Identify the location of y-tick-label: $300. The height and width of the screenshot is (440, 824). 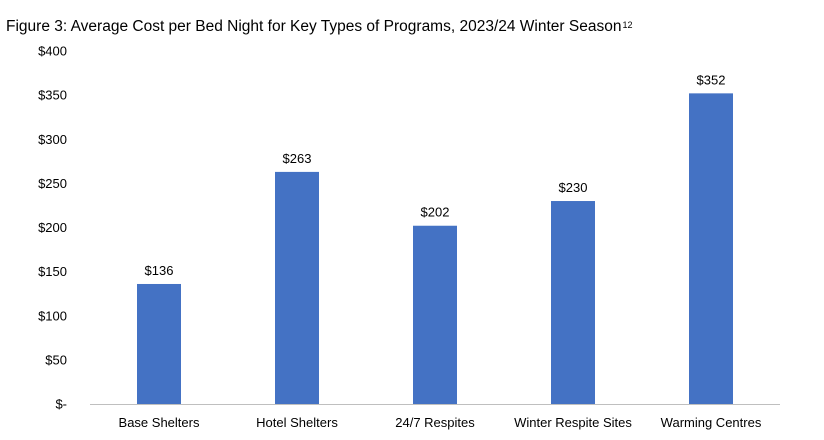
(52, 139).